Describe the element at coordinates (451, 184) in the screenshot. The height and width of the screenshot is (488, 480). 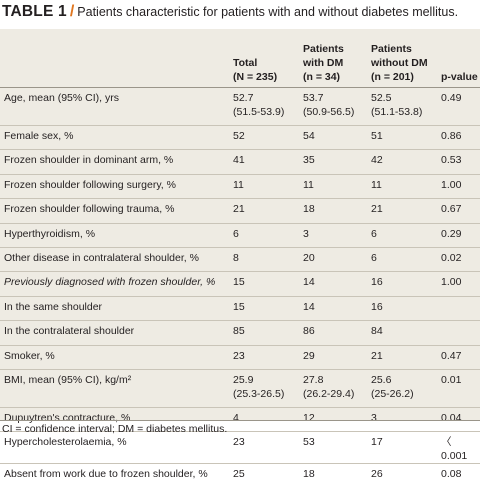
I see `cell-p-value-value: 1.00` at that location.